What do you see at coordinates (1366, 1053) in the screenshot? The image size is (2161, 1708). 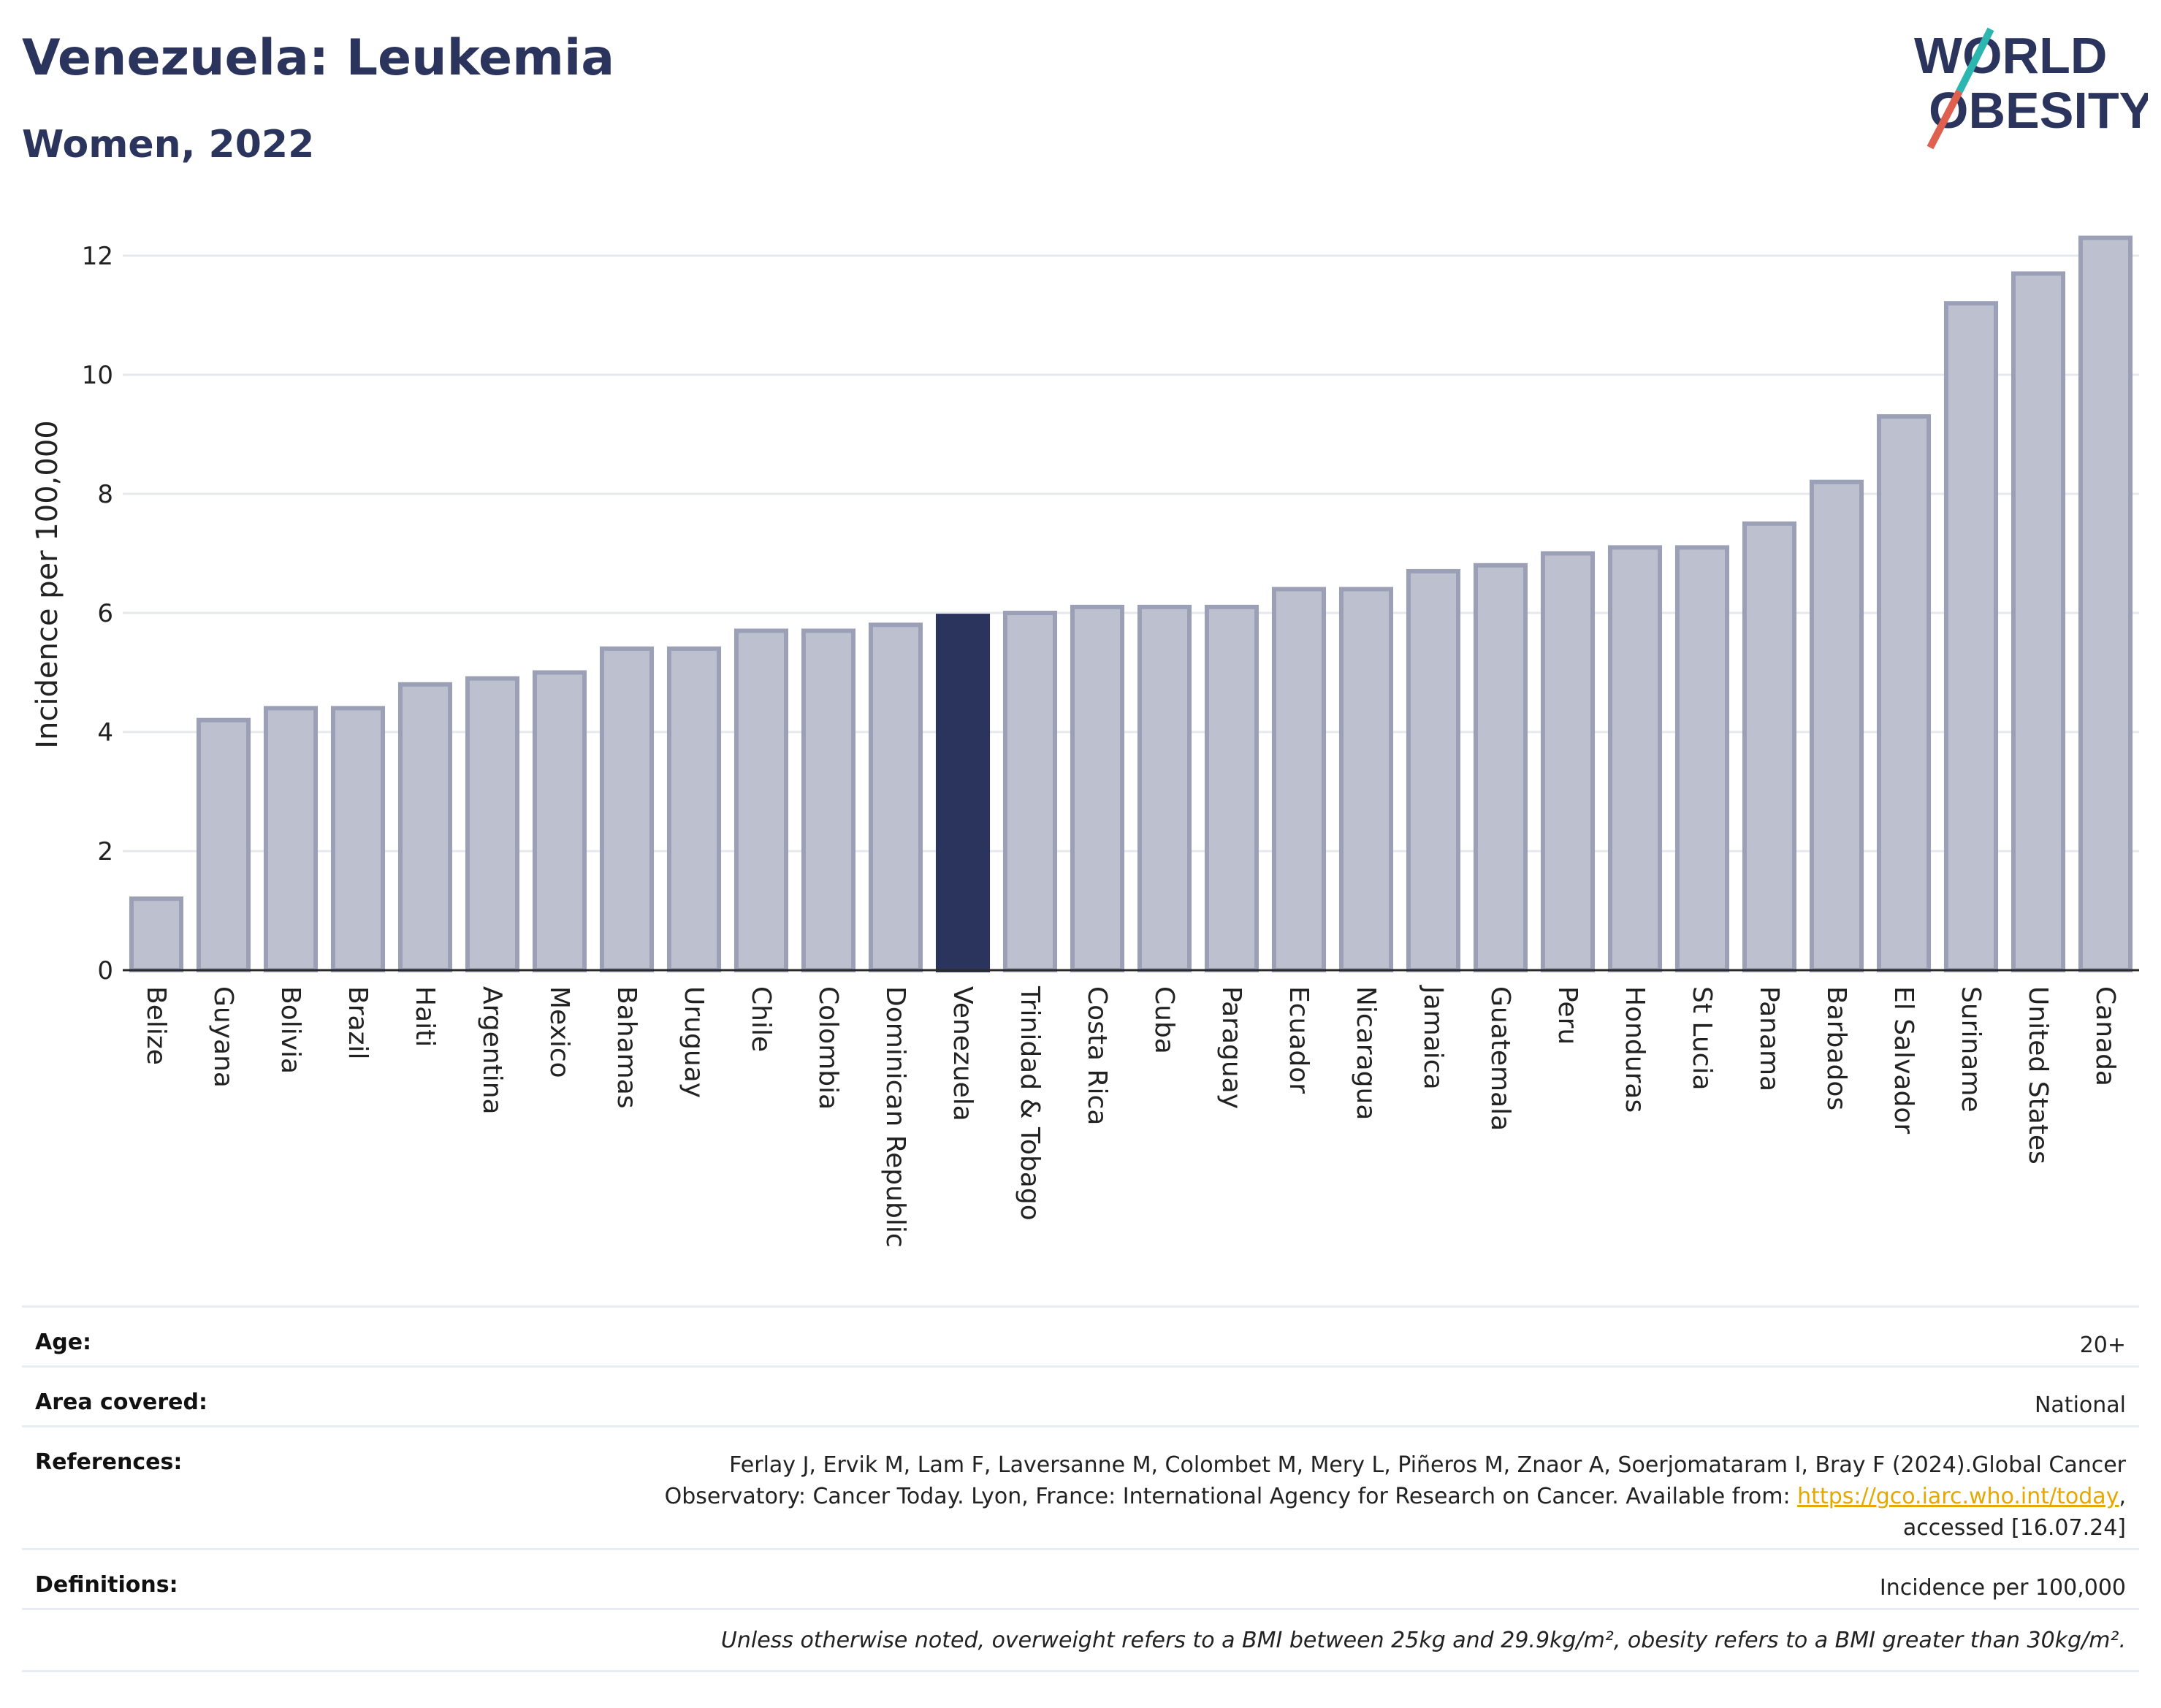 I see `x-tick-label: Nicaragua` at bounding box center [1366, 1053].